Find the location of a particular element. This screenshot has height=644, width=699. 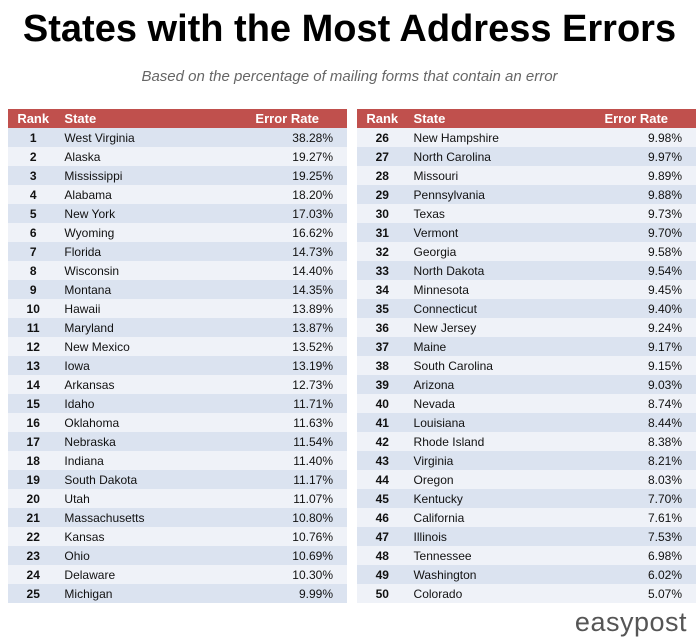

table-row: 24 Delaware 10.30% is located at coordinates (177, 574).